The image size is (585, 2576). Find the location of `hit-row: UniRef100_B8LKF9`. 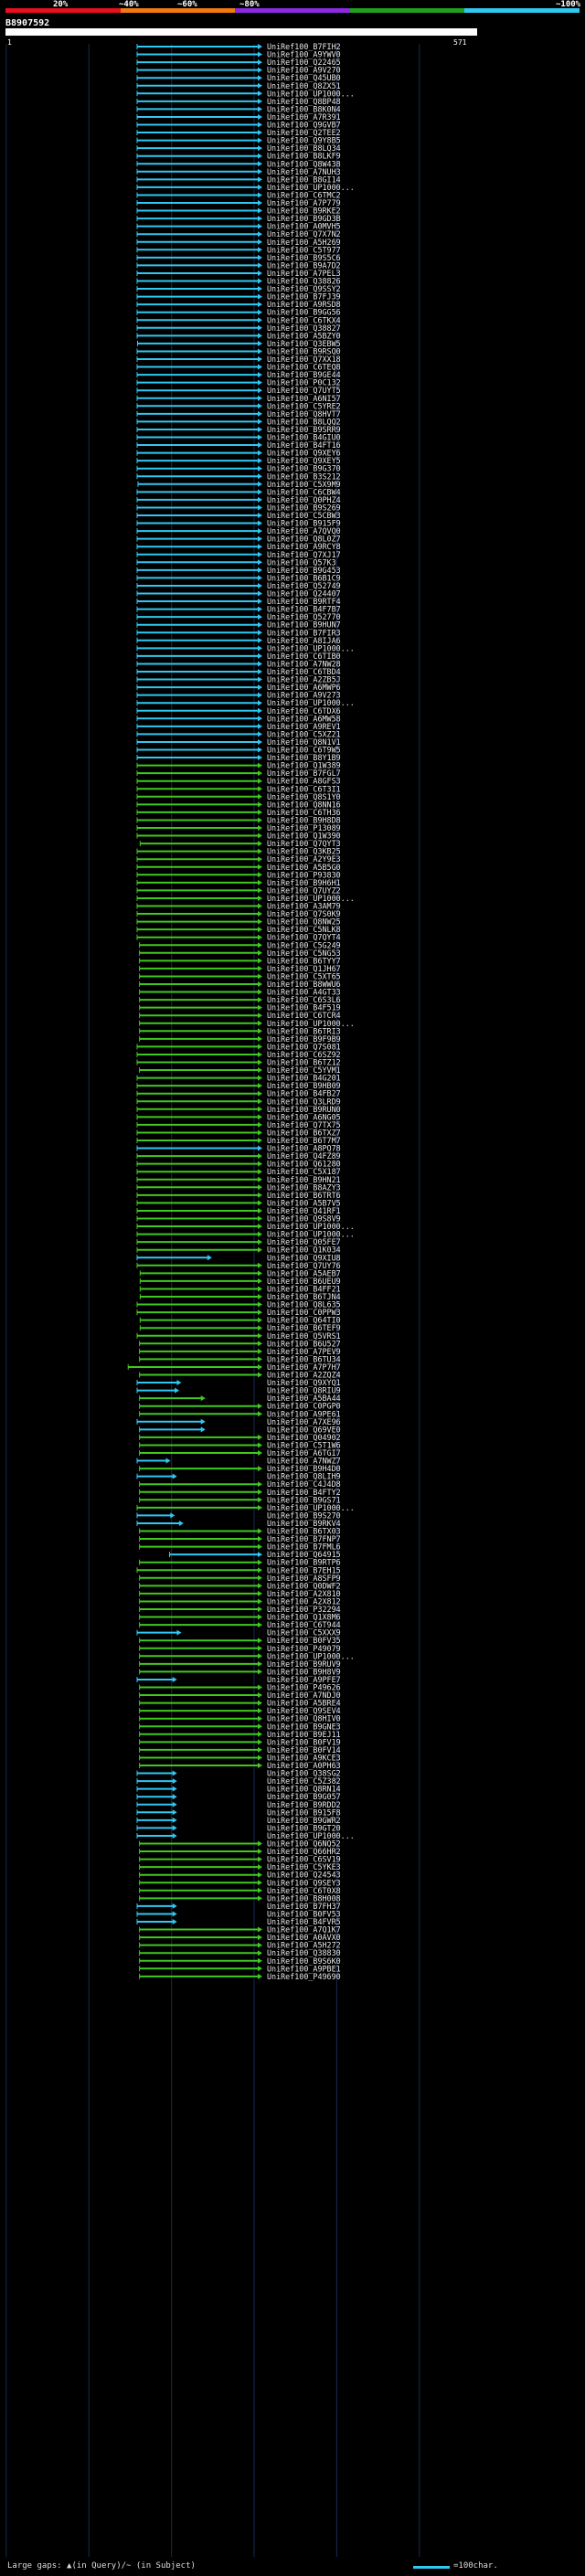

hit-row: UniRef100_B8LKF9 is located at coordinates (239, 156).